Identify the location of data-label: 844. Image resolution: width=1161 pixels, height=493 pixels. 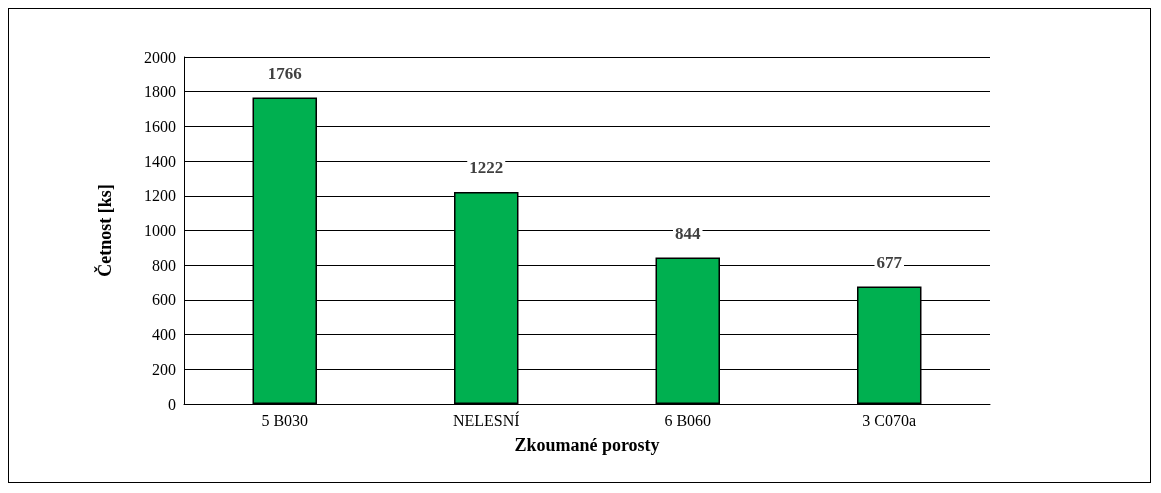
(688, 233).